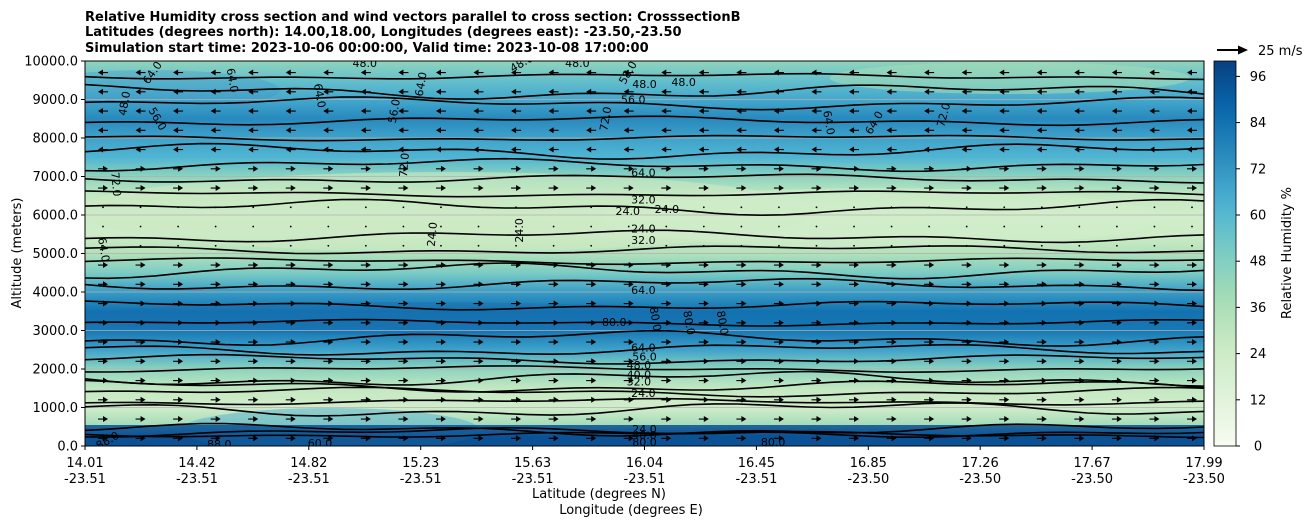  What do you see at coordinates (421, 84) in the screenshot?
I see `contour-label-4: 64.0` at bounding box center [421, 84].